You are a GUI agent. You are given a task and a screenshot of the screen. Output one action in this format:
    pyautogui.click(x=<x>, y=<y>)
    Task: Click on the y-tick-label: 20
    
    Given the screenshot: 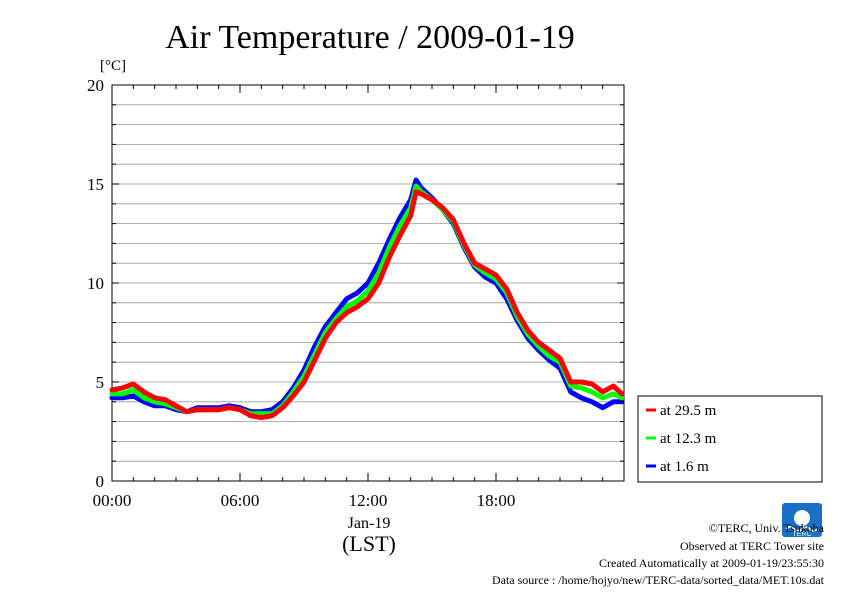 What is the action you would take?
    pyautogui.click(x=95, y=85)
    